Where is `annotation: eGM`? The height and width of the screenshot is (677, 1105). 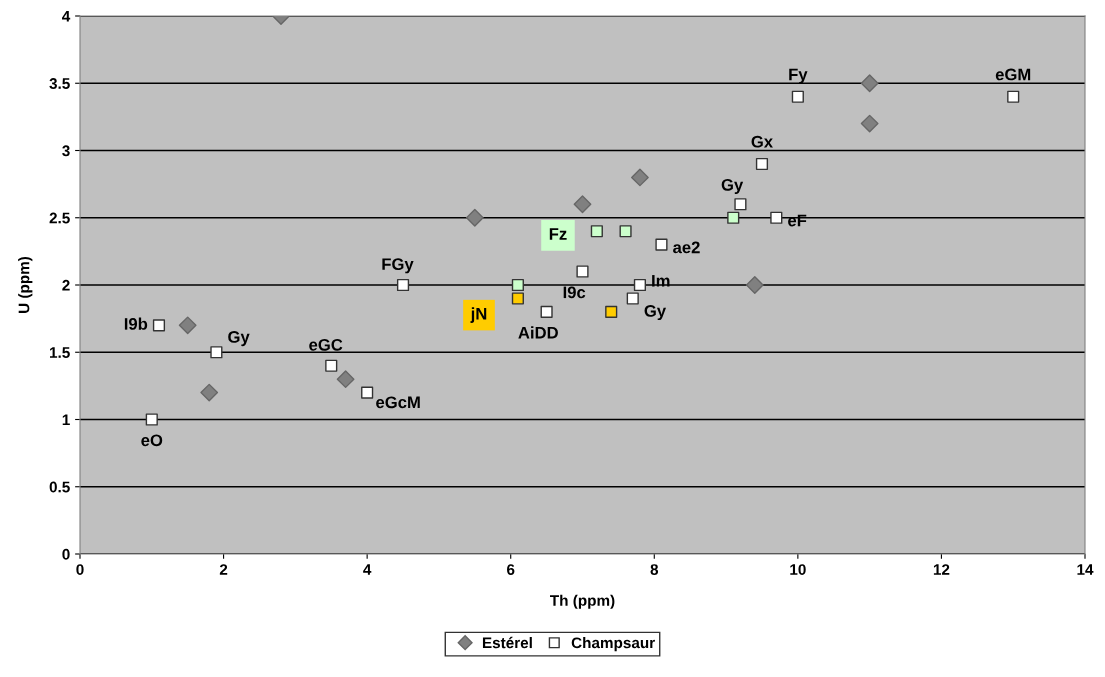 annotation: eGM is located at coordinates (1013, 74).